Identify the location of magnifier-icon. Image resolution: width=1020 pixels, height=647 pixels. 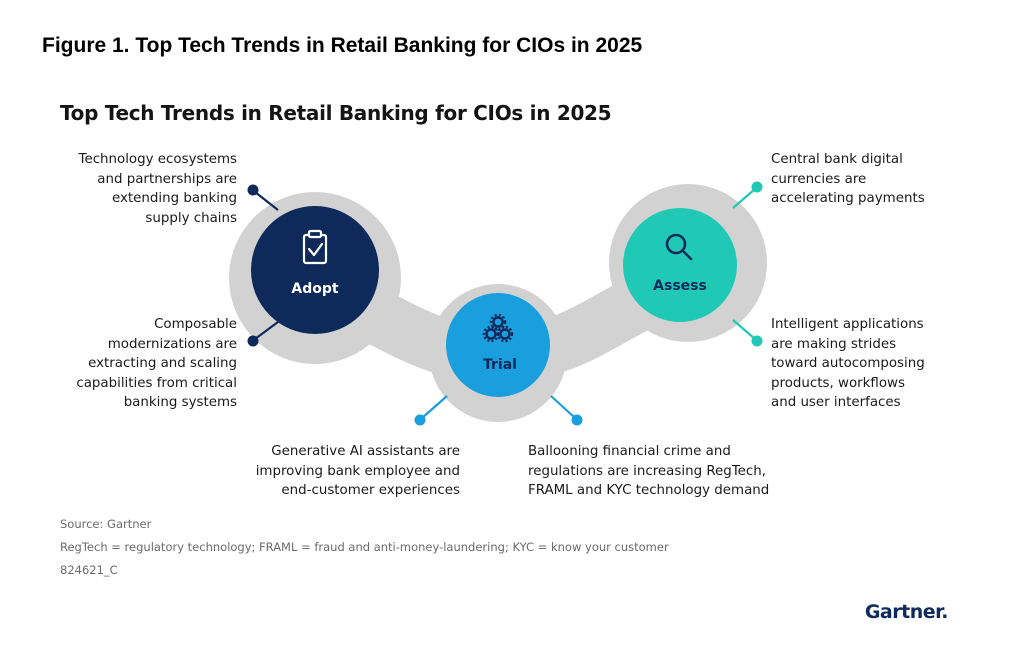
(679, 247).